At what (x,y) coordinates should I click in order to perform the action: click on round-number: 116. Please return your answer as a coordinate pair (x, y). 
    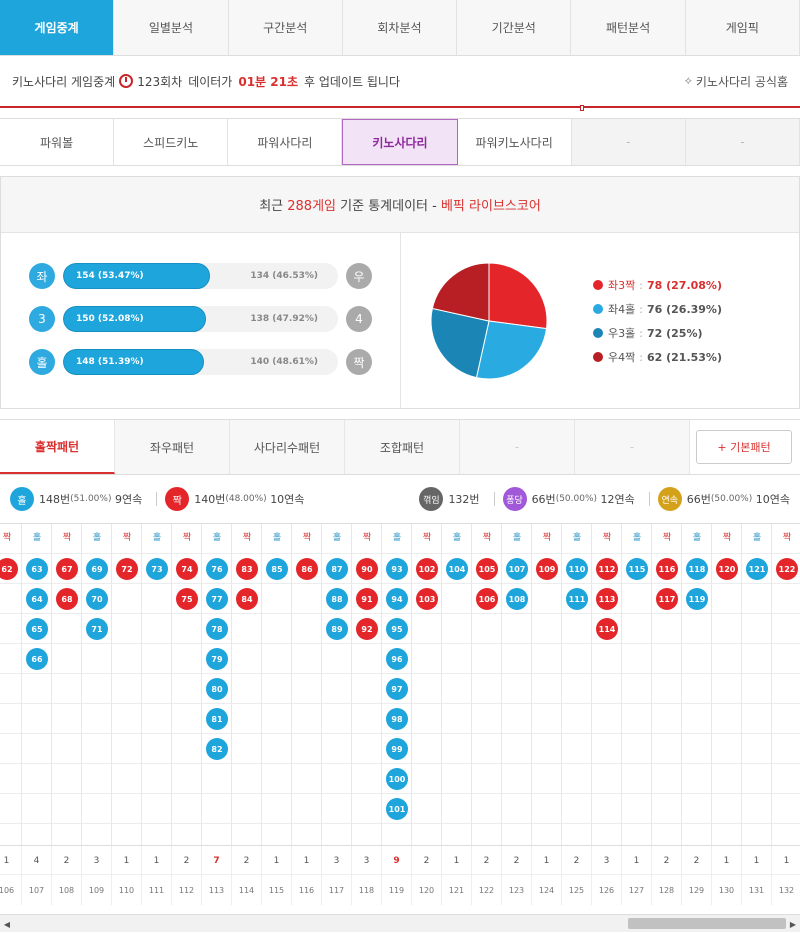
    Looking at the image, I should click on (307, 890).